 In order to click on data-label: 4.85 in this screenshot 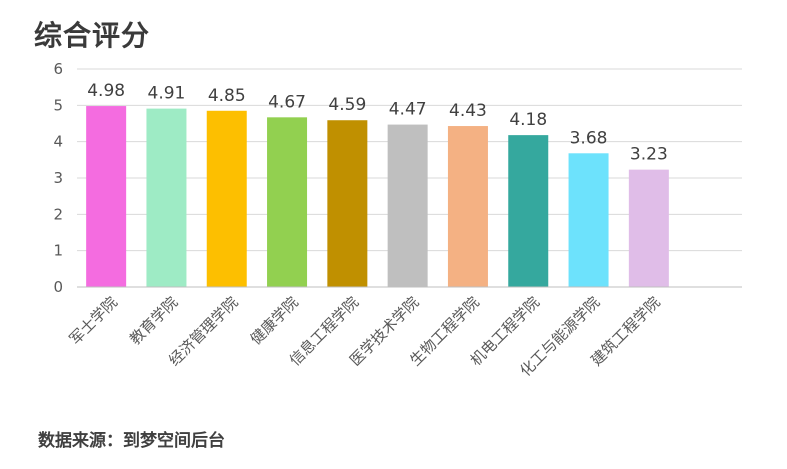, I will do `click(227, 96)`.